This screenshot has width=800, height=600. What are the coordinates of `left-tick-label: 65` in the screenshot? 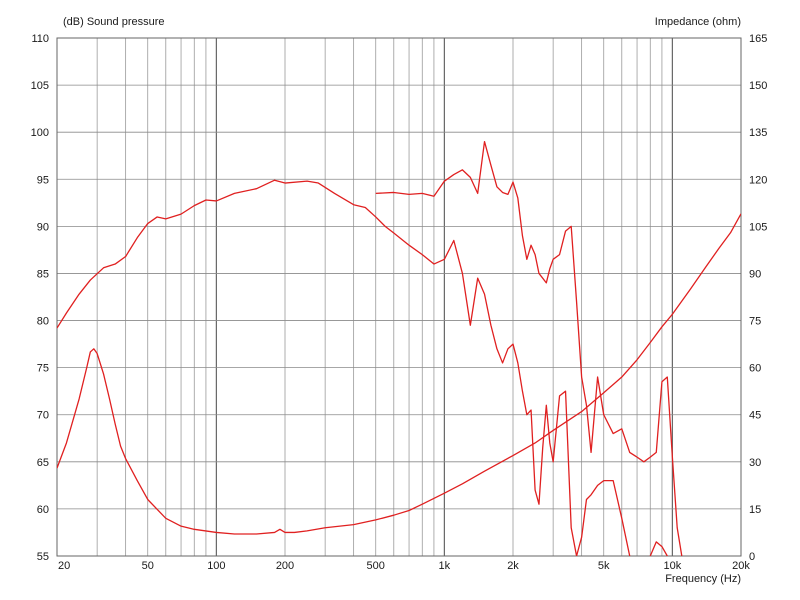 It's located at (43, 463).